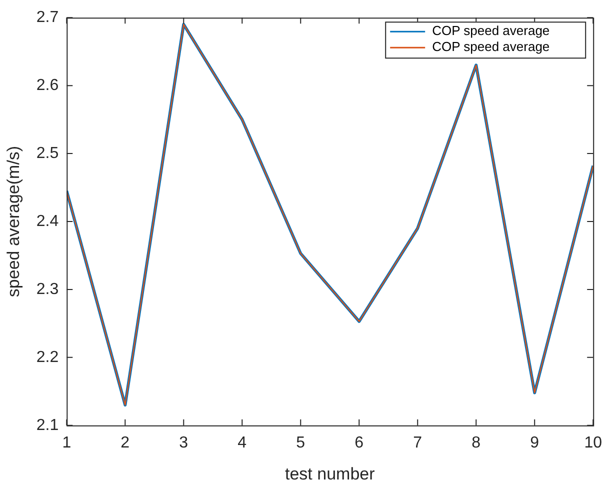 The height and width of the screenshot is (489, 610). Describe the element at coordinates (47, 357) in the screenshot. I see `y-tick-label: 2.2` at that location.